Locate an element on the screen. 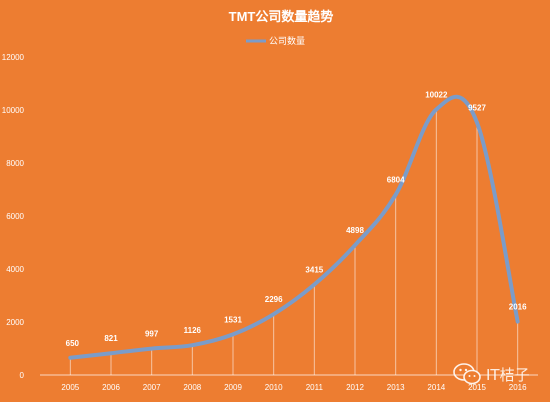  data-label: 1126 is located at coordinates (193, 330).